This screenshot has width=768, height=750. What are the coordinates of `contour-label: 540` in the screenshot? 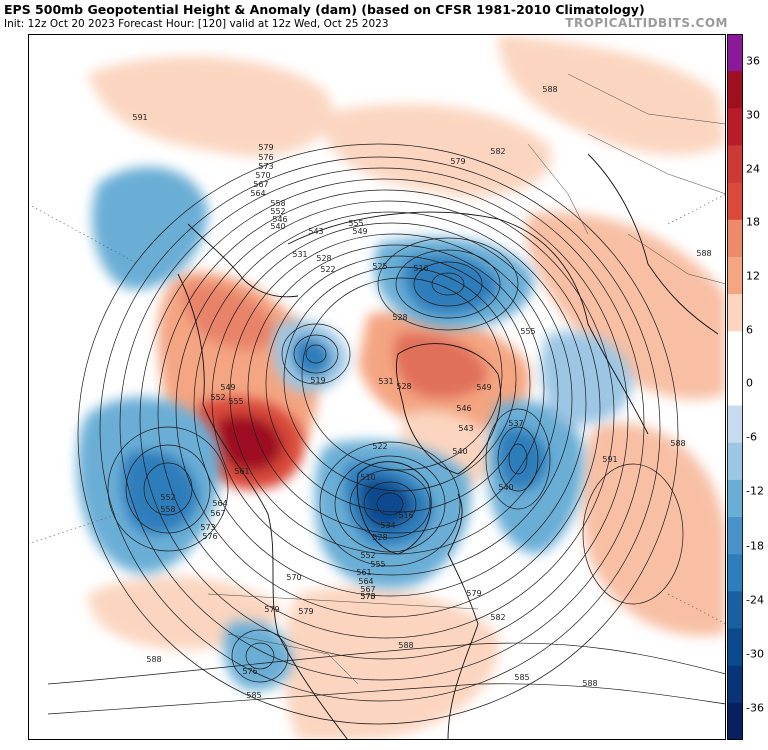 It's located at (459, 451).